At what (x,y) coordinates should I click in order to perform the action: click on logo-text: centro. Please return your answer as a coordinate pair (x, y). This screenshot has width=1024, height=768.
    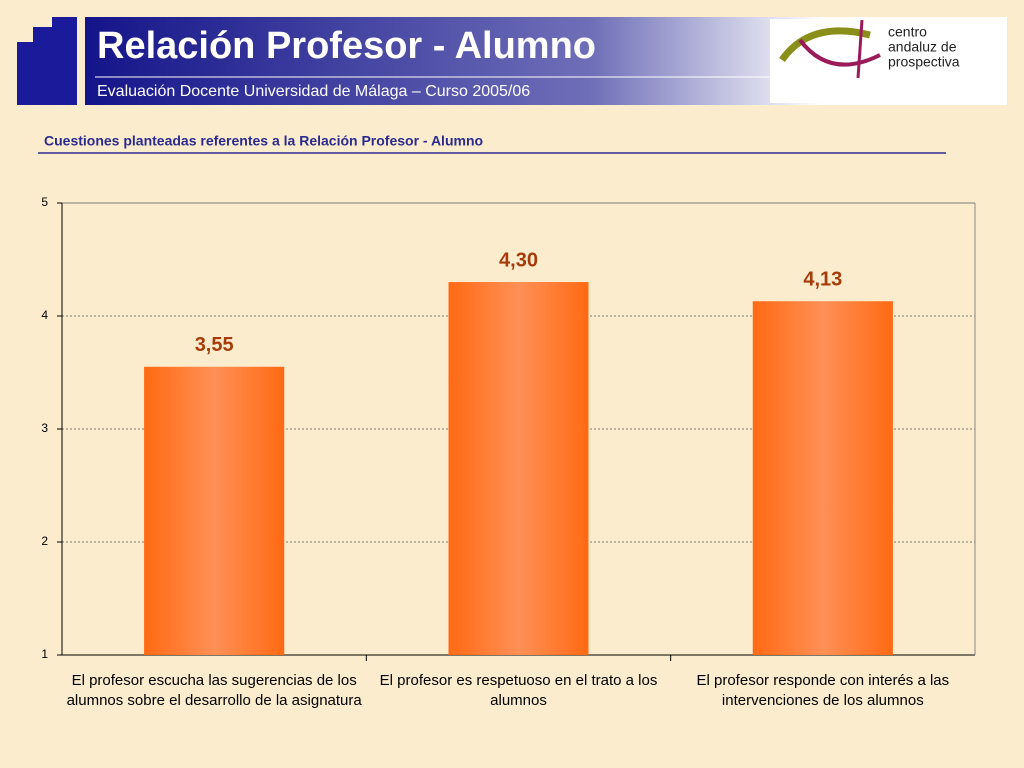
    Looking at the image, I should click on (907, 32).